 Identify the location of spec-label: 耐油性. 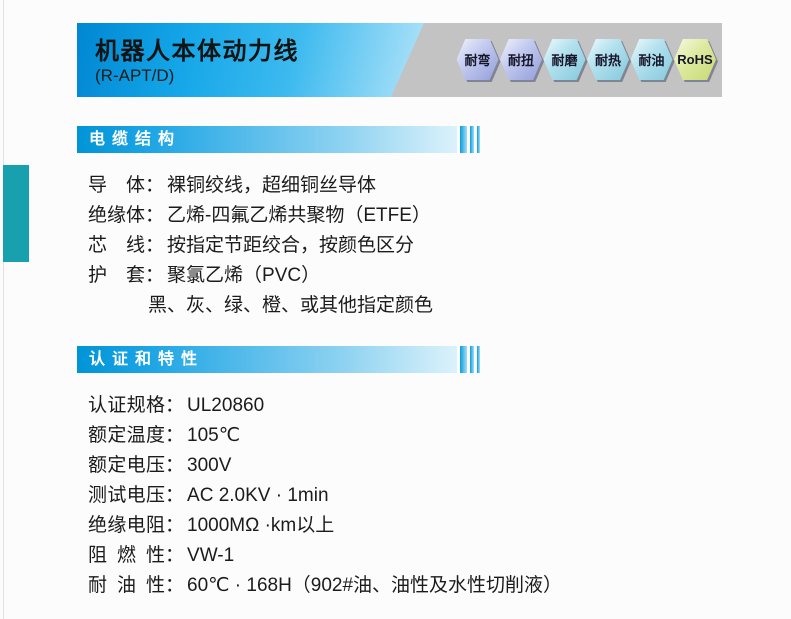
(126, 585).